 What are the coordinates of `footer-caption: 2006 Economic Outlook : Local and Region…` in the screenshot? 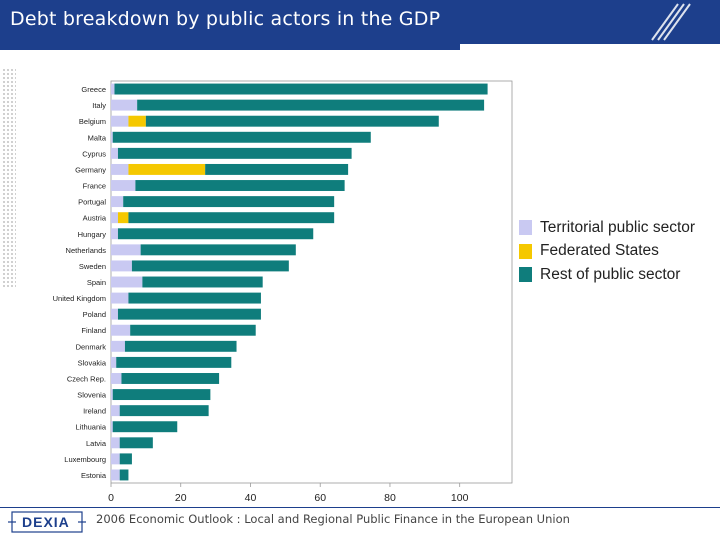 It's located at (333, 519).